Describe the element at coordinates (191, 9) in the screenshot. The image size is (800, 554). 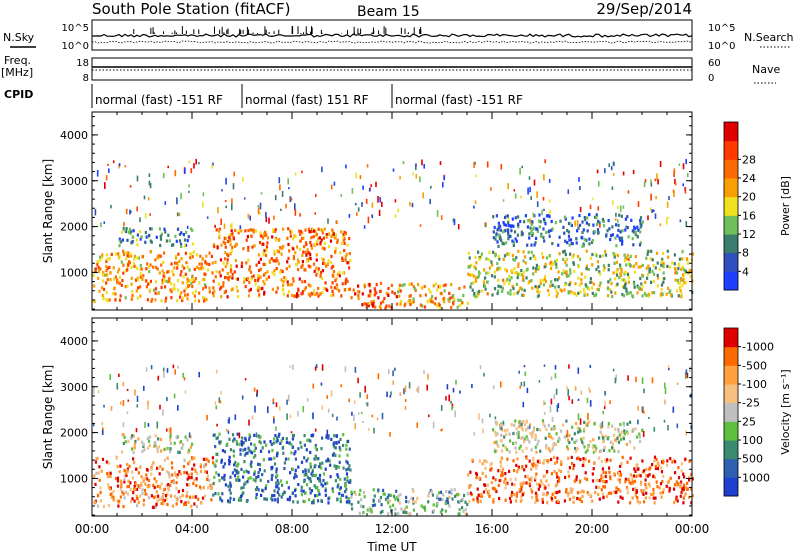
I see `figure-title: South Pole Station (fitACF)` at that location.